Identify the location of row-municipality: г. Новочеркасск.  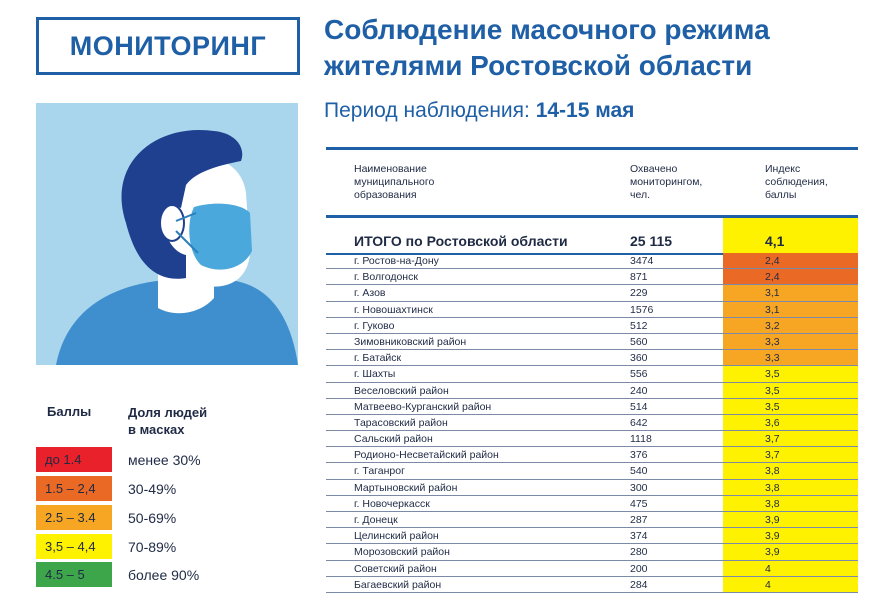
(392, 503).